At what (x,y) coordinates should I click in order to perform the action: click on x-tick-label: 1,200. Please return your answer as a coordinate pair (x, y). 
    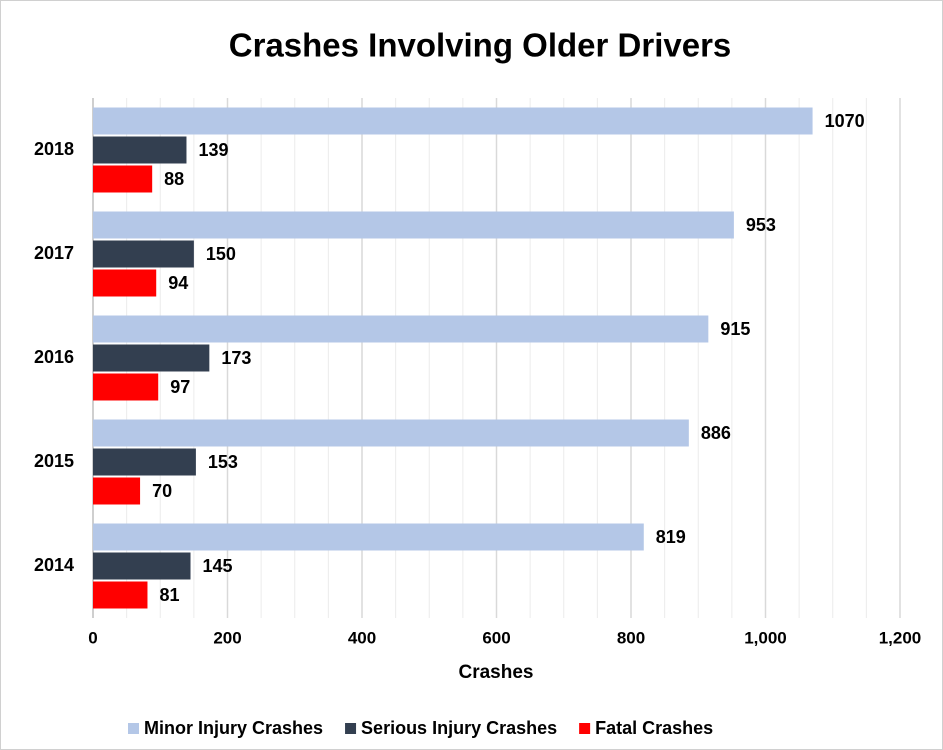
    Looking at the image, I should click on (900, 637).